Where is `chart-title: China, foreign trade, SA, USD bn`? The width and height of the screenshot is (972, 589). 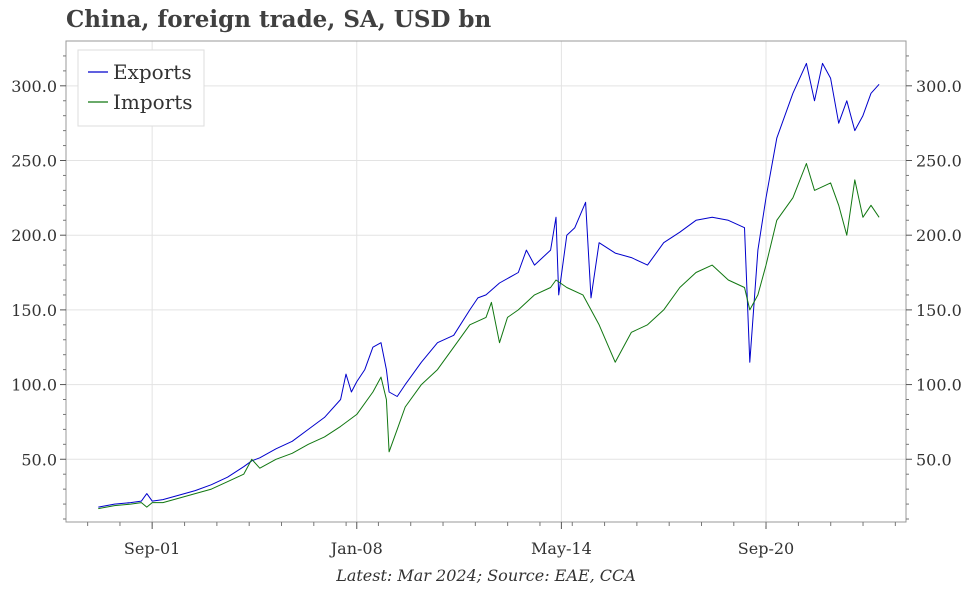 chart-title: China, foreign trade, SA, USD bn is located at coordinates (279, 19).